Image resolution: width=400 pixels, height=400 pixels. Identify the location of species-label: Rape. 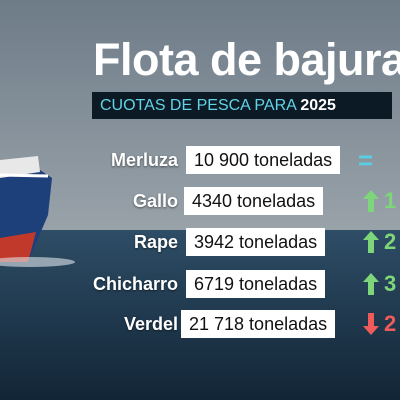
(155, 242).